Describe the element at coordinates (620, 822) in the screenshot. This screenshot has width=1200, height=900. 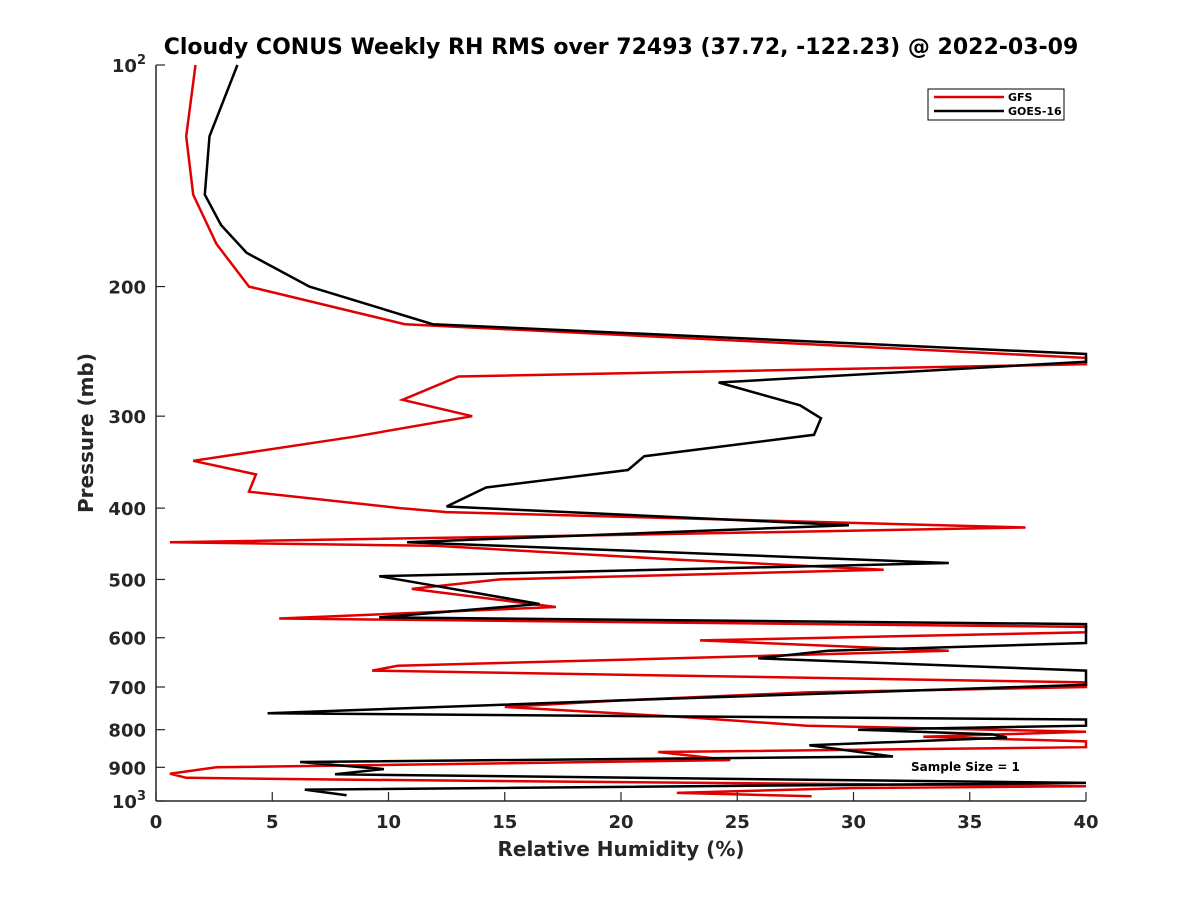
I see `x-tick-label: 20` at that location.